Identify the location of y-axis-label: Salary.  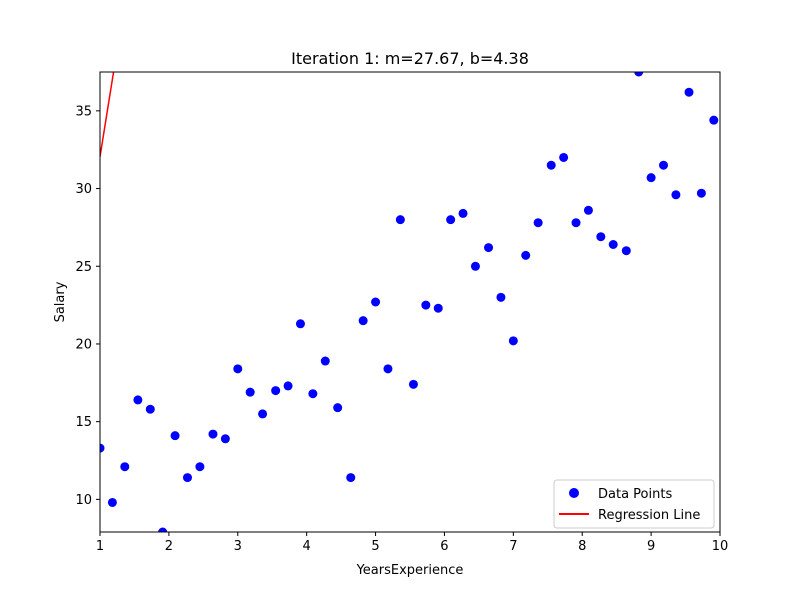
(60, 301).